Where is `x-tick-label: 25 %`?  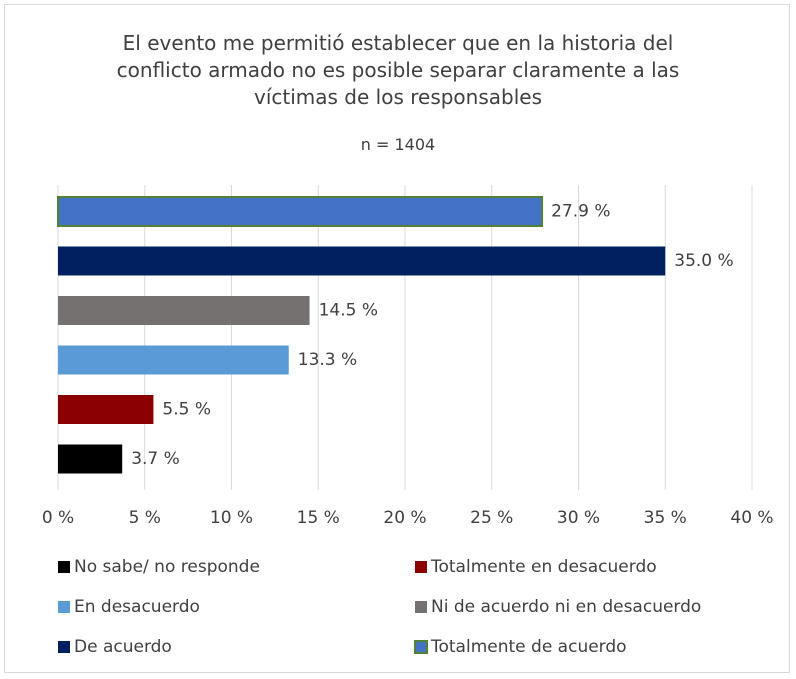 x-tick-label: 25 % is located at coordinates (491, 518).